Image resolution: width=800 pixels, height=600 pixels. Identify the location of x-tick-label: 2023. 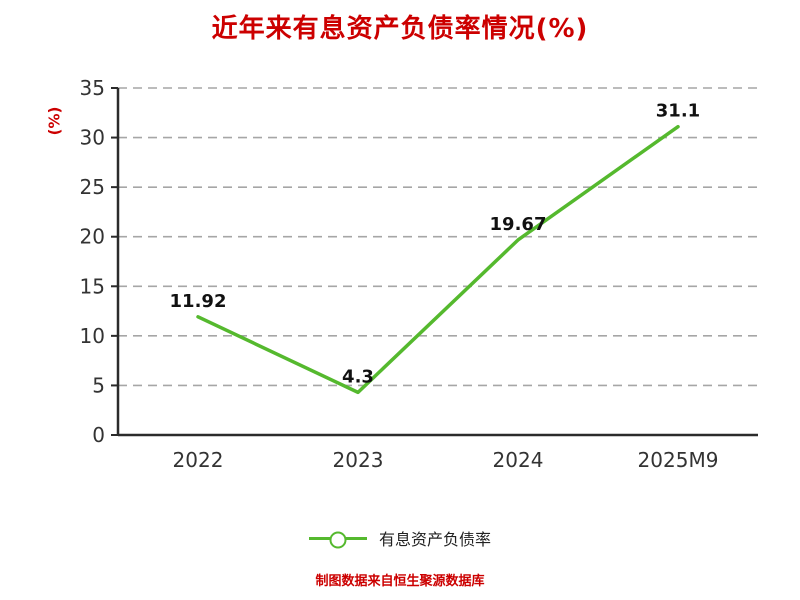
(358, 460).